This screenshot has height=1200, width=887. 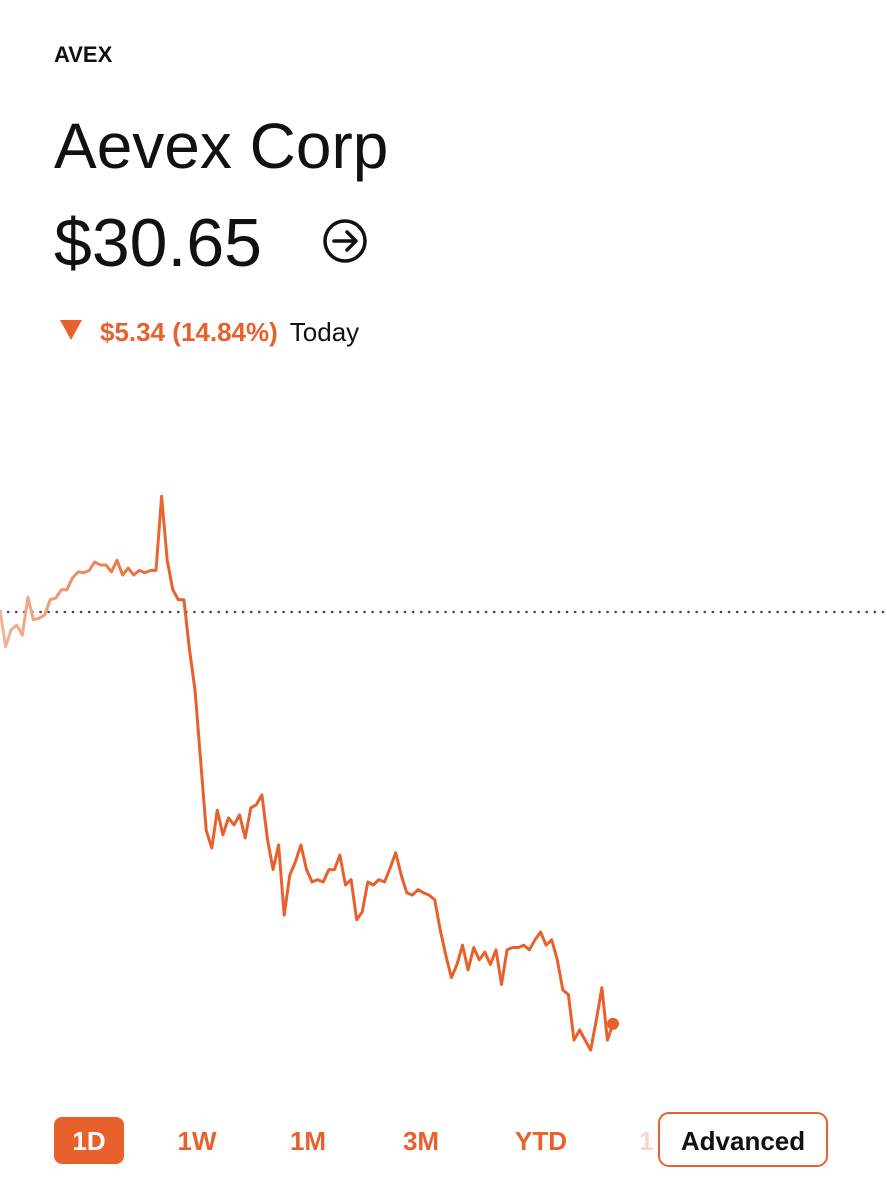 What do you see at coordinates (221, 146) in the screenshot?
I see `company-name: Aevex Corp` at bounding box center [221, 146].